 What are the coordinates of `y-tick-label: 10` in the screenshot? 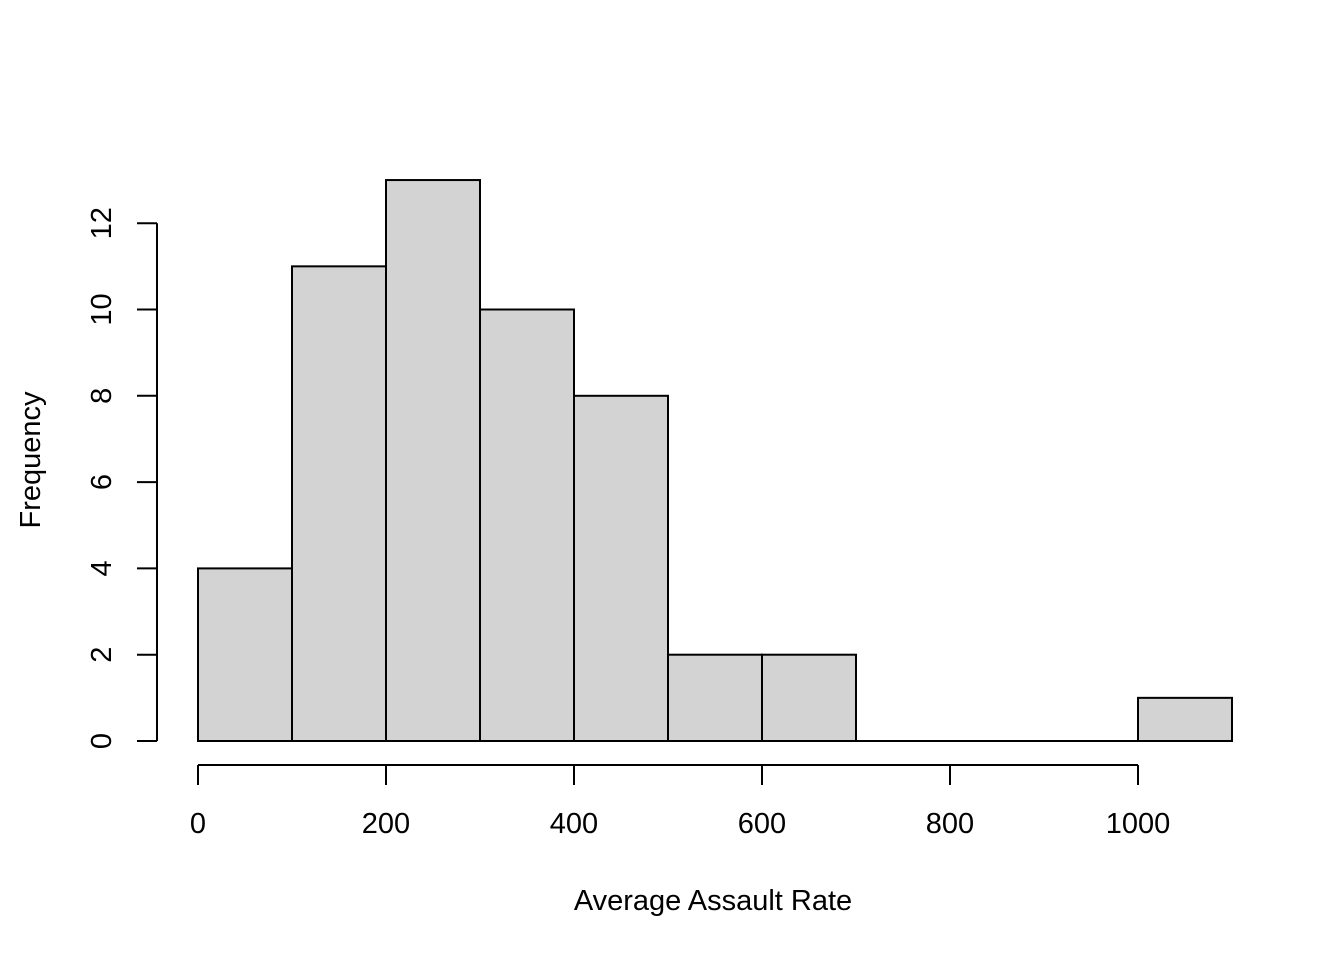 It's located at (102, 309).